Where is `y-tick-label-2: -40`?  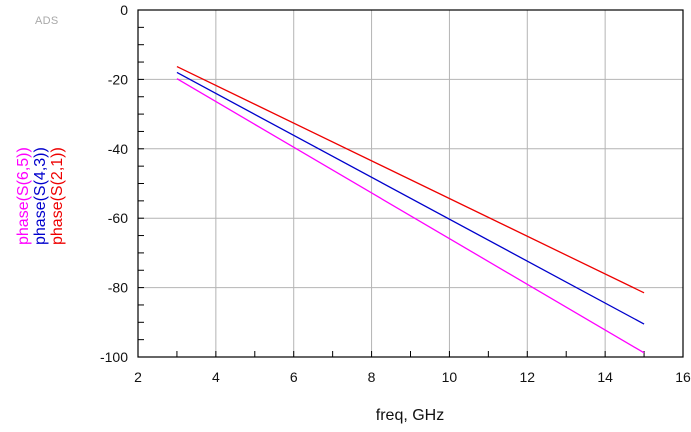
y-tick-label-2: -40 is located at coordinates (118, 149).